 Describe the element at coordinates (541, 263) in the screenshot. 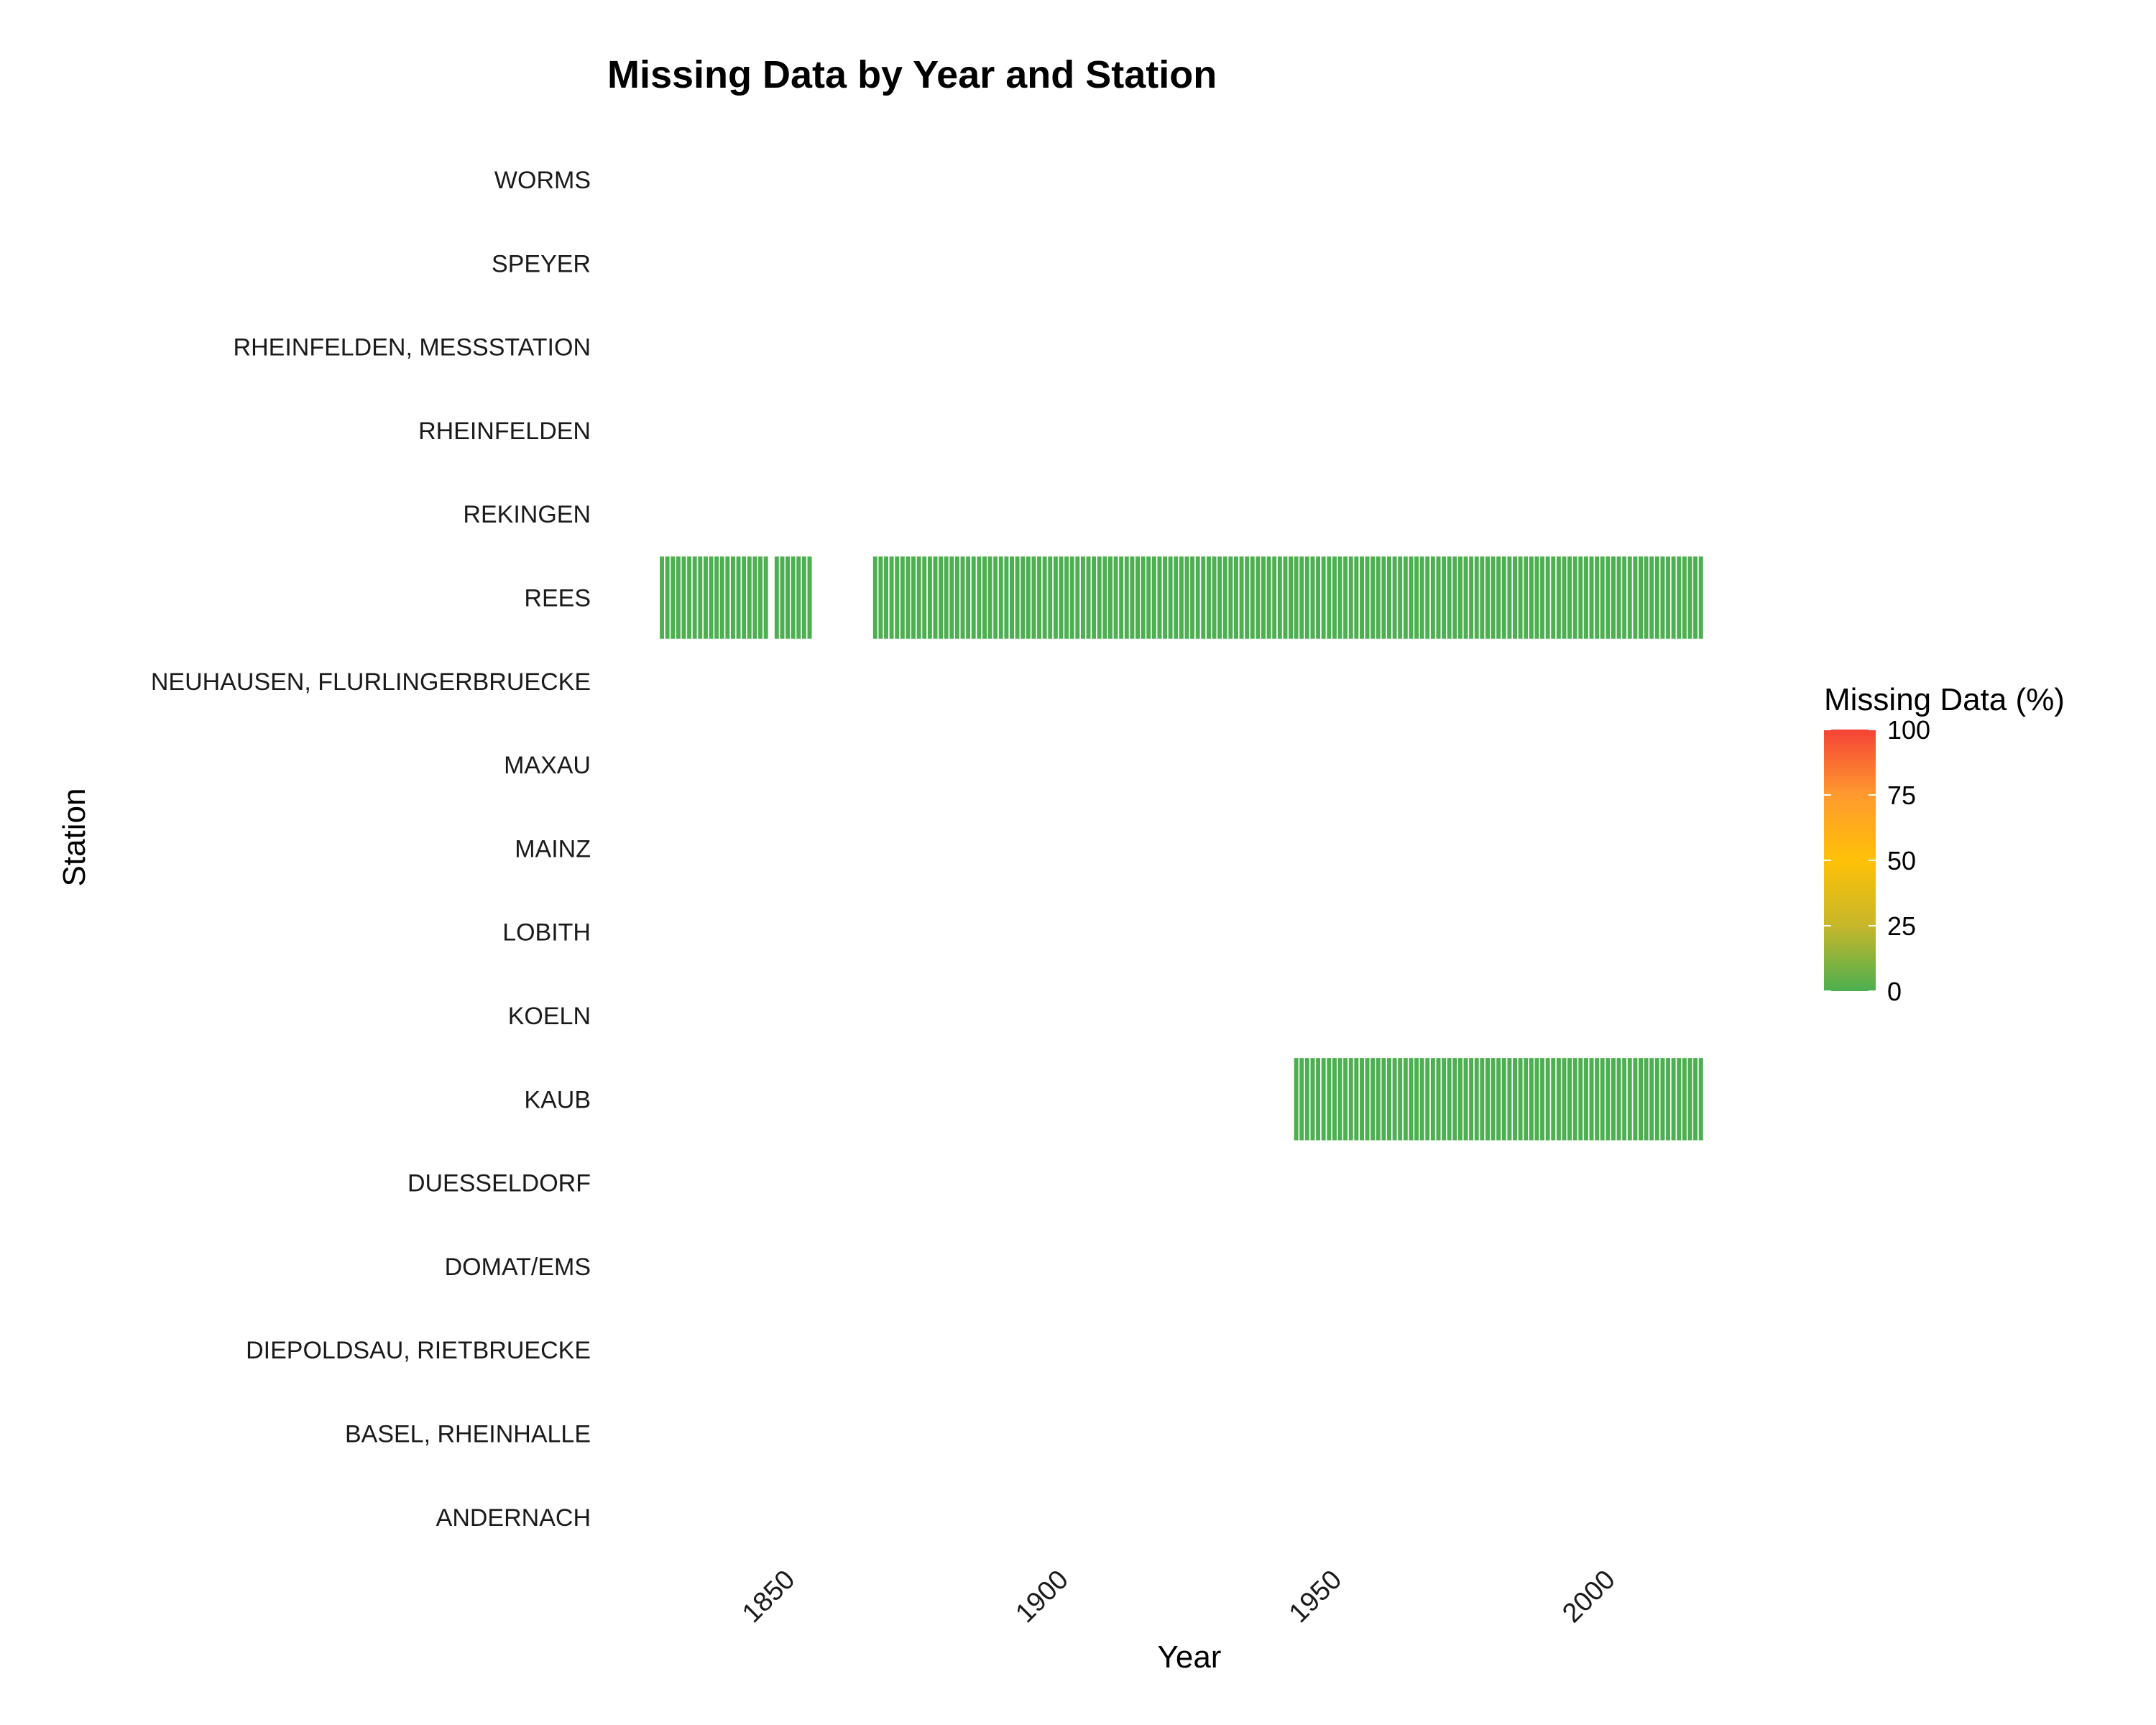

I see `station-label: SPEYER` at that location.